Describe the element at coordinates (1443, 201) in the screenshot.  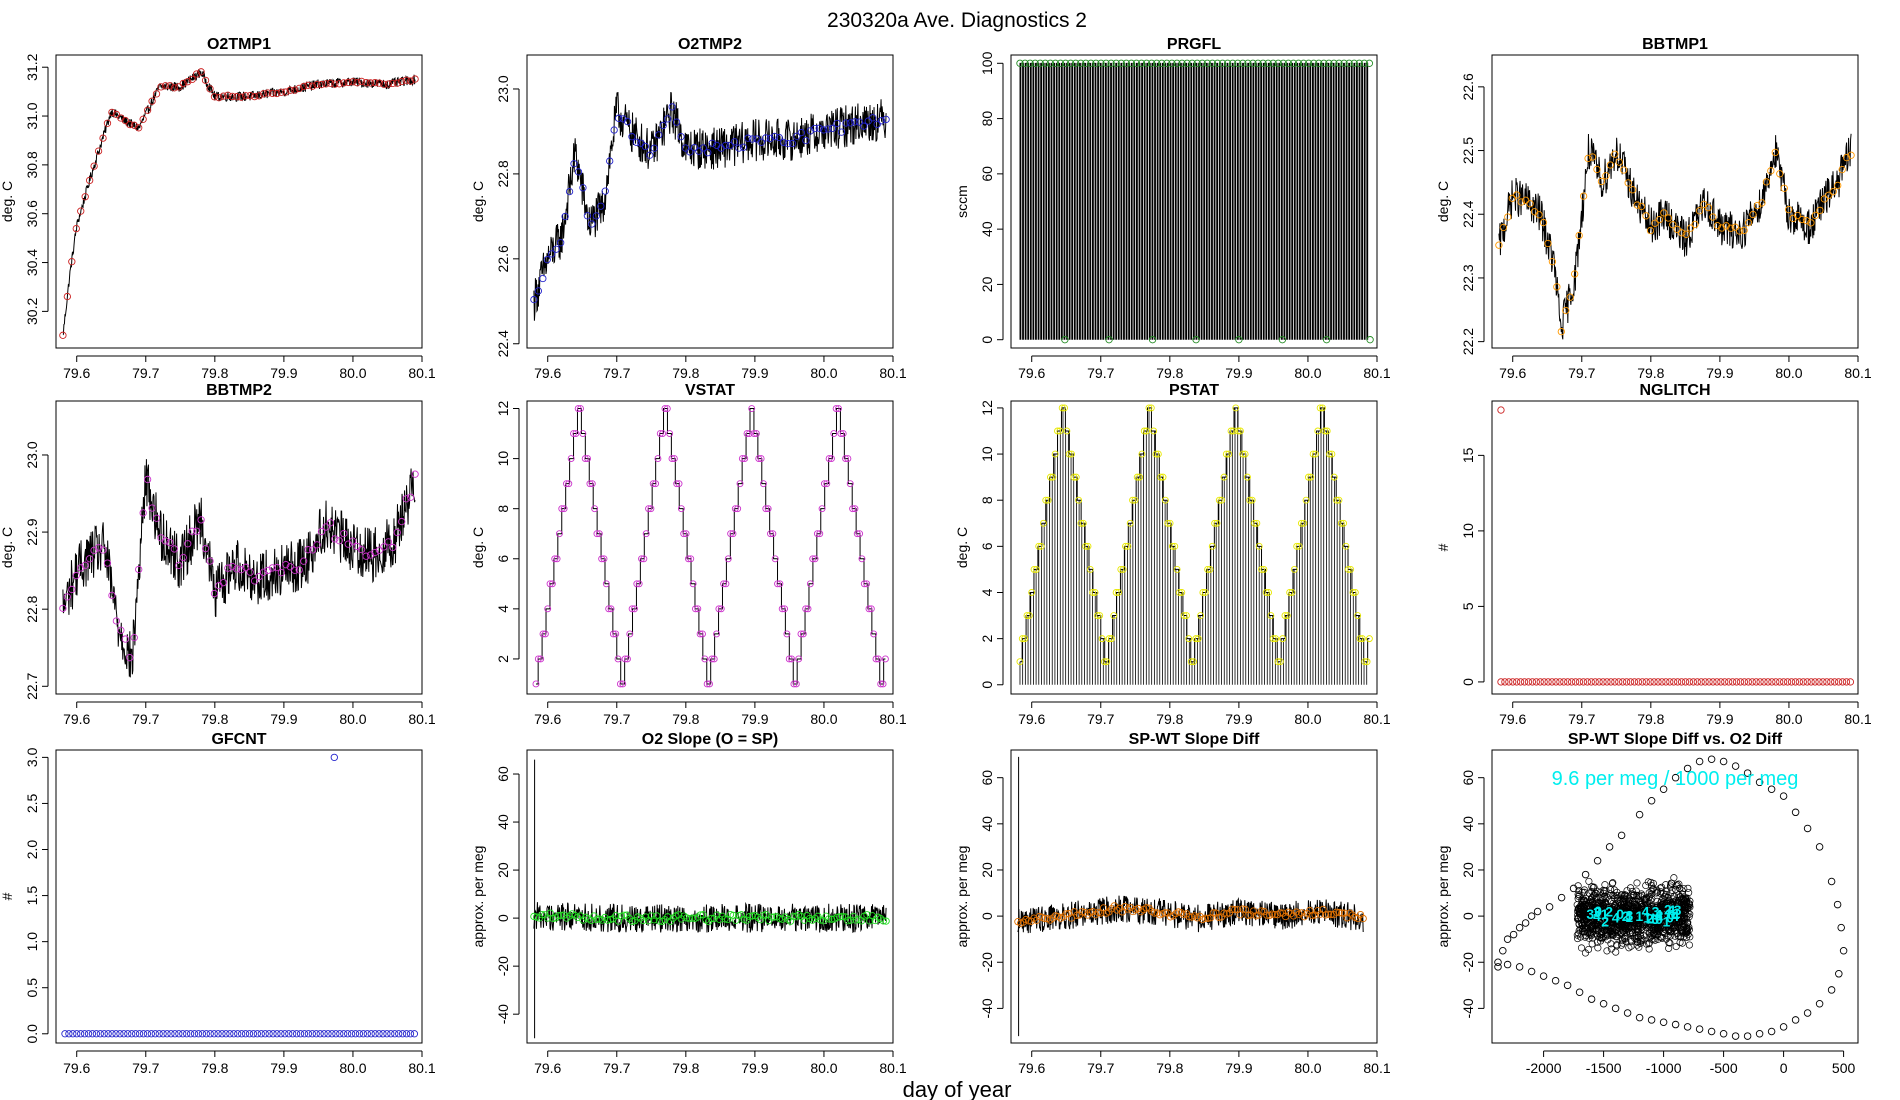
I see `panel-ylabel-bbtmp1: deg. C` at that location.